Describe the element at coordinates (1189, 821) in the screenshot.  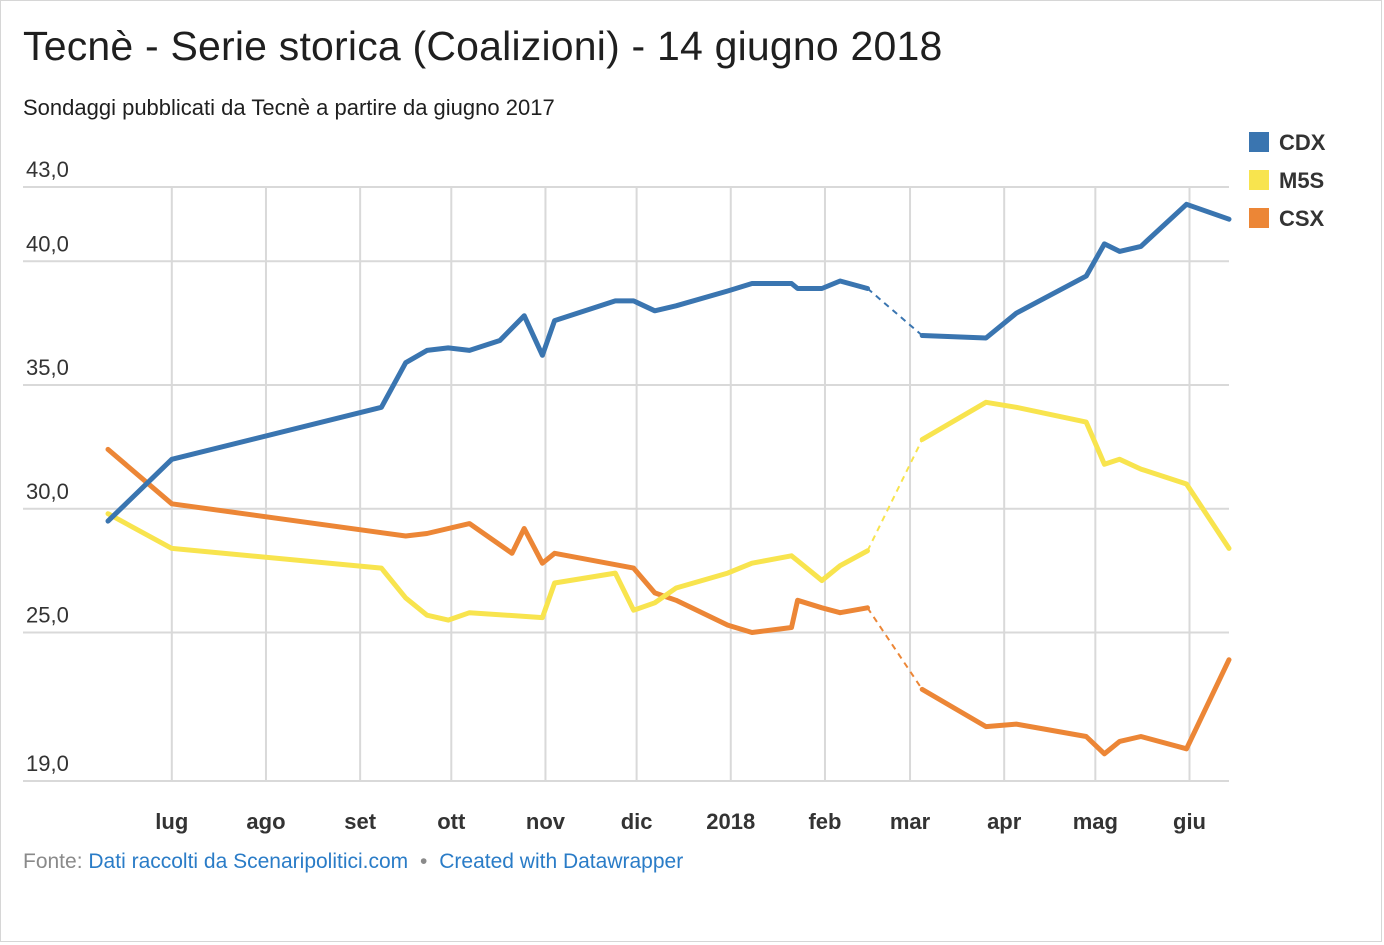
I see `x-tick-label: giu` at that location.